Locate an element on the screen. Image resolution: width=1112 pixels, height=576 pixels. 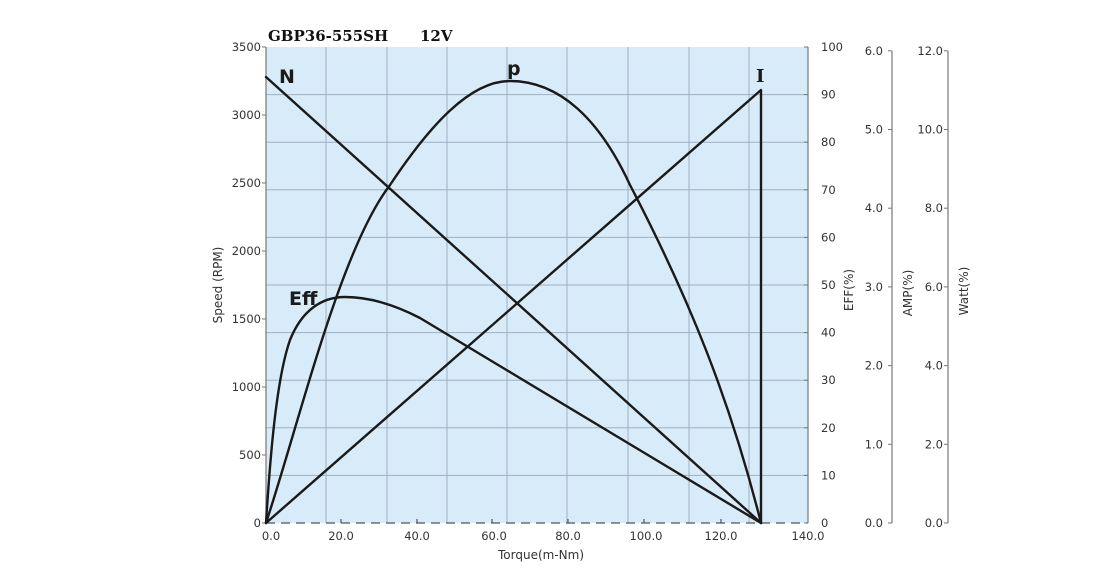
watt-tick-label: 6.0 is located at coordinates (934, 287).